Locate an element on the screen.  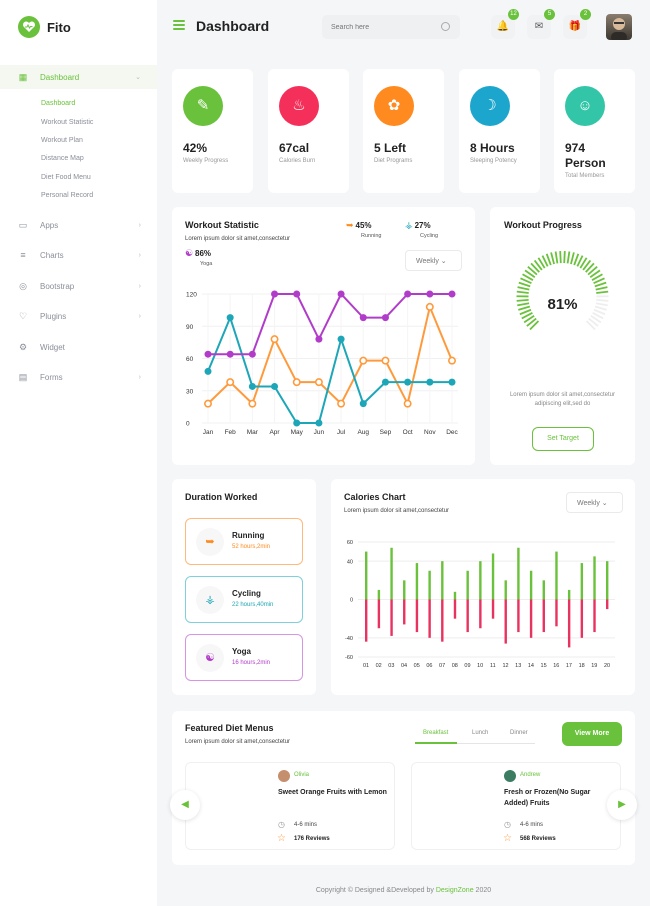
sidebar-item-apps: ▭ Apps › is located at coordinates (78, 225).